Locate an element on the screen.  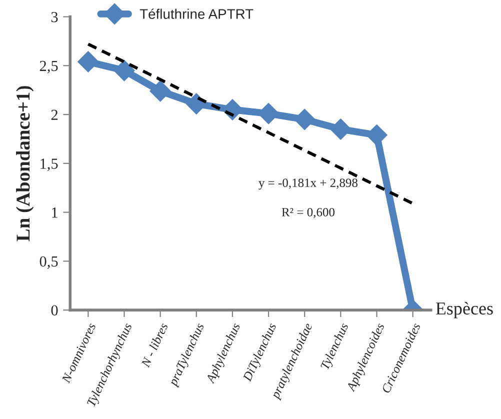
y-tick-label: 2,5 is located at coordinates (49, 67).